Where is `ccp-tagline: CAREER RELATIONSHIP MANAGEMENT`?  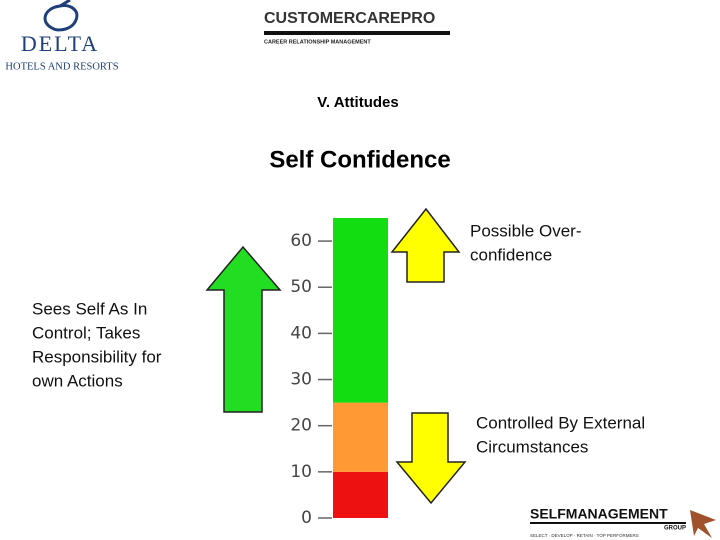
ccp-tagline: CAREER RELATIONSHIP MANAGEMENT is located at coordinates (317, 42).